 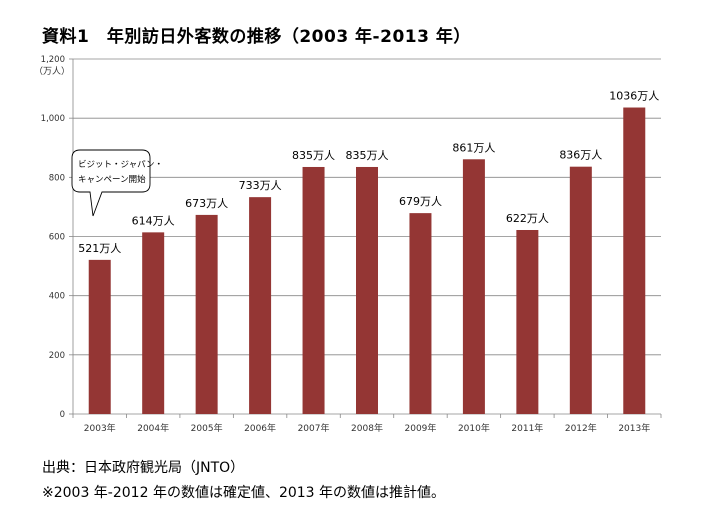 I want to click on x-tick-label: 2003年, so click(x=100, y=428).